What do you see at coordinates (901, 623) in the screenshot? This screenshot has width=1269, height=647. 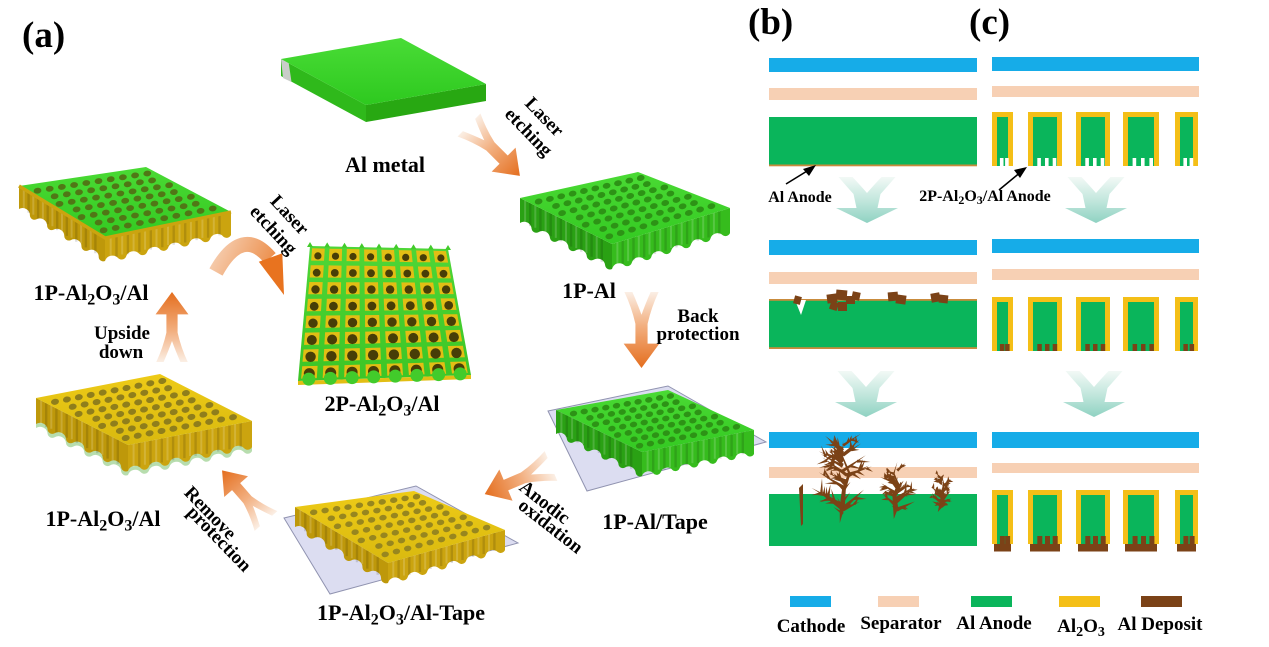 I see `svg-text: Separator` at bounding box center [901, 623].